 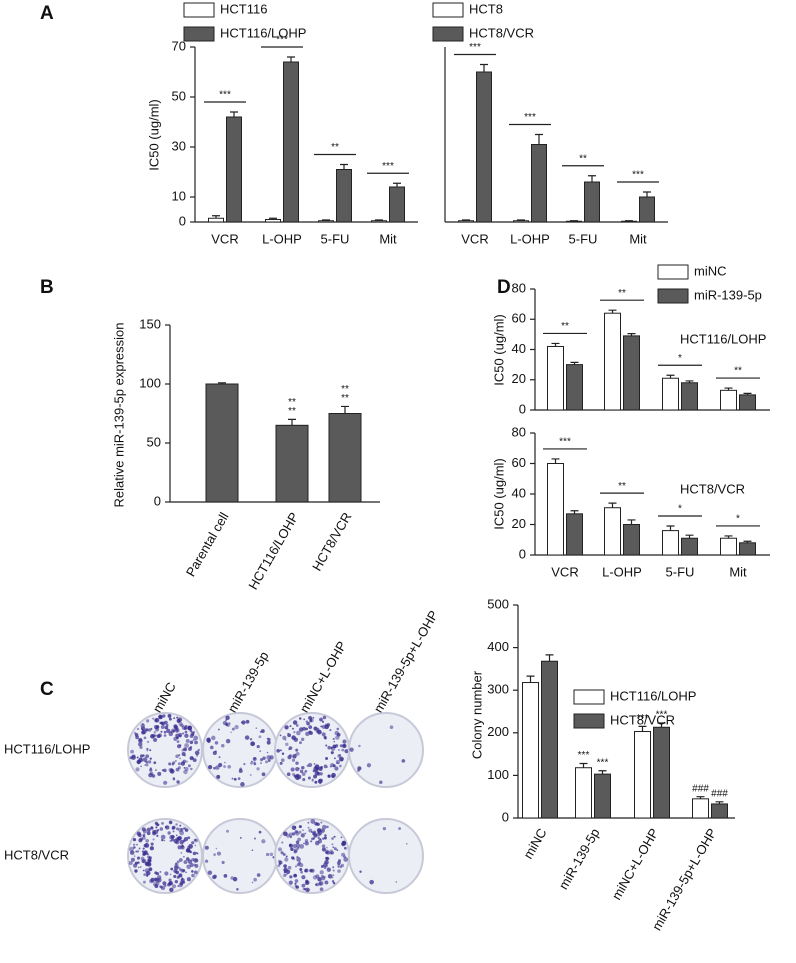 What do you see at coordinates (207, 545) in the screenshot?
I see `x-tick-label: Parental cell` at bounding box center [207, 545].